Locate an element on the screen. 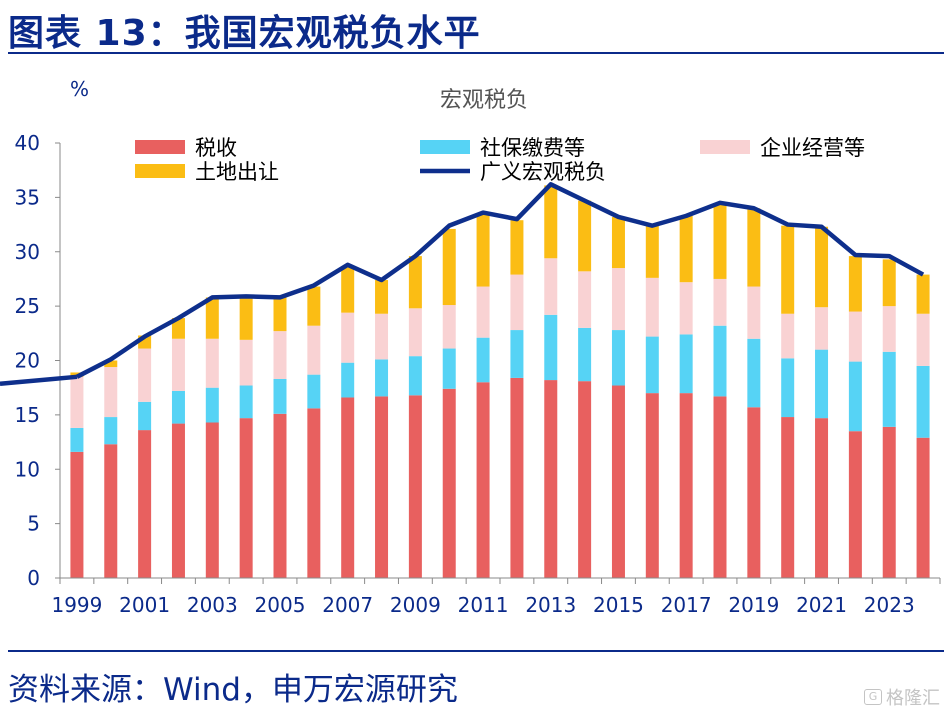 The height and width of the screenshot is (714, 946). bar-land-2014 is located at coordinates (585, 236).